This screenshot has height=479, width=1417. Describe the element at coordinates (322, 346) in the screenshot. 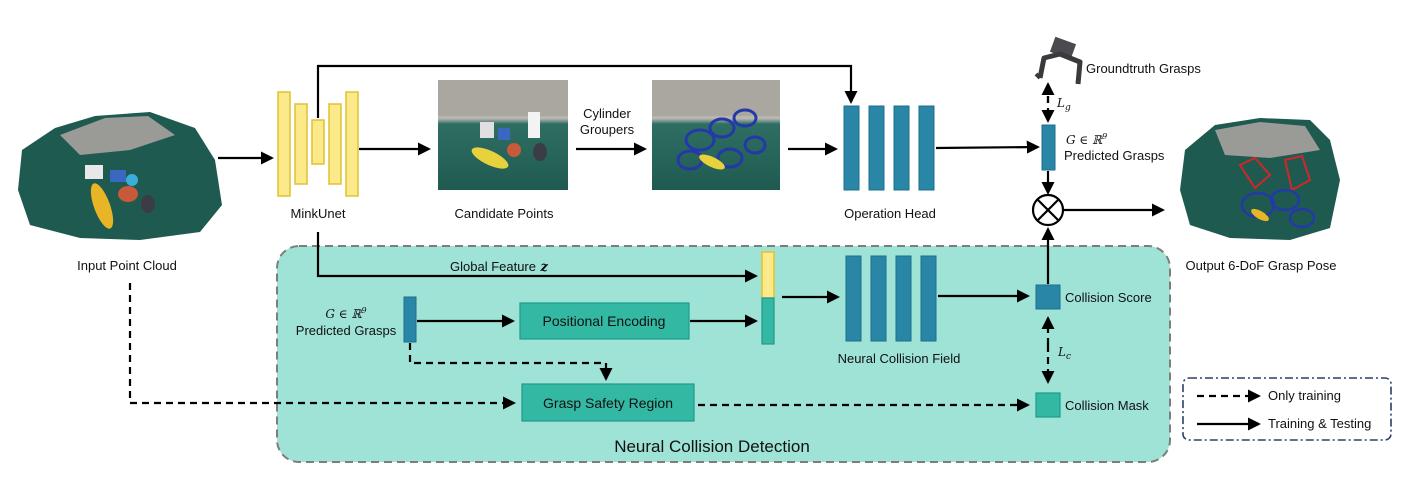

I see `arrow-input-to-safety-region` at that location.